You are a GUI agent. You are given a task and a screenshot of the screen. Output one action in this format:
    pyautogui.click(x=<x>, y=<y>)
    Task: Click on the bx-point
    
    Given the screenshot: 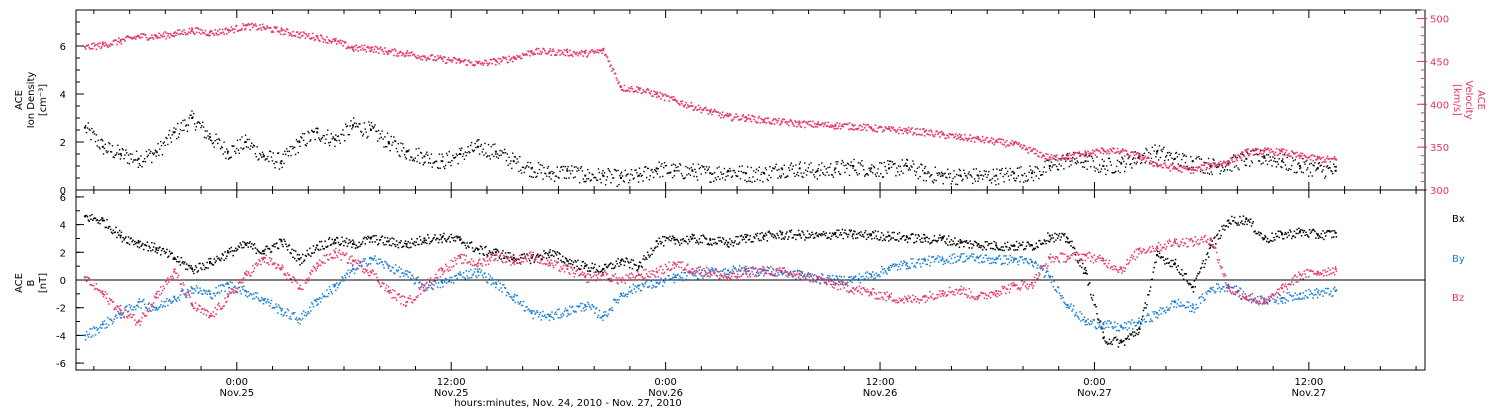 What is the action you would take?
    pyautogui.click(x=513, y=257)
    